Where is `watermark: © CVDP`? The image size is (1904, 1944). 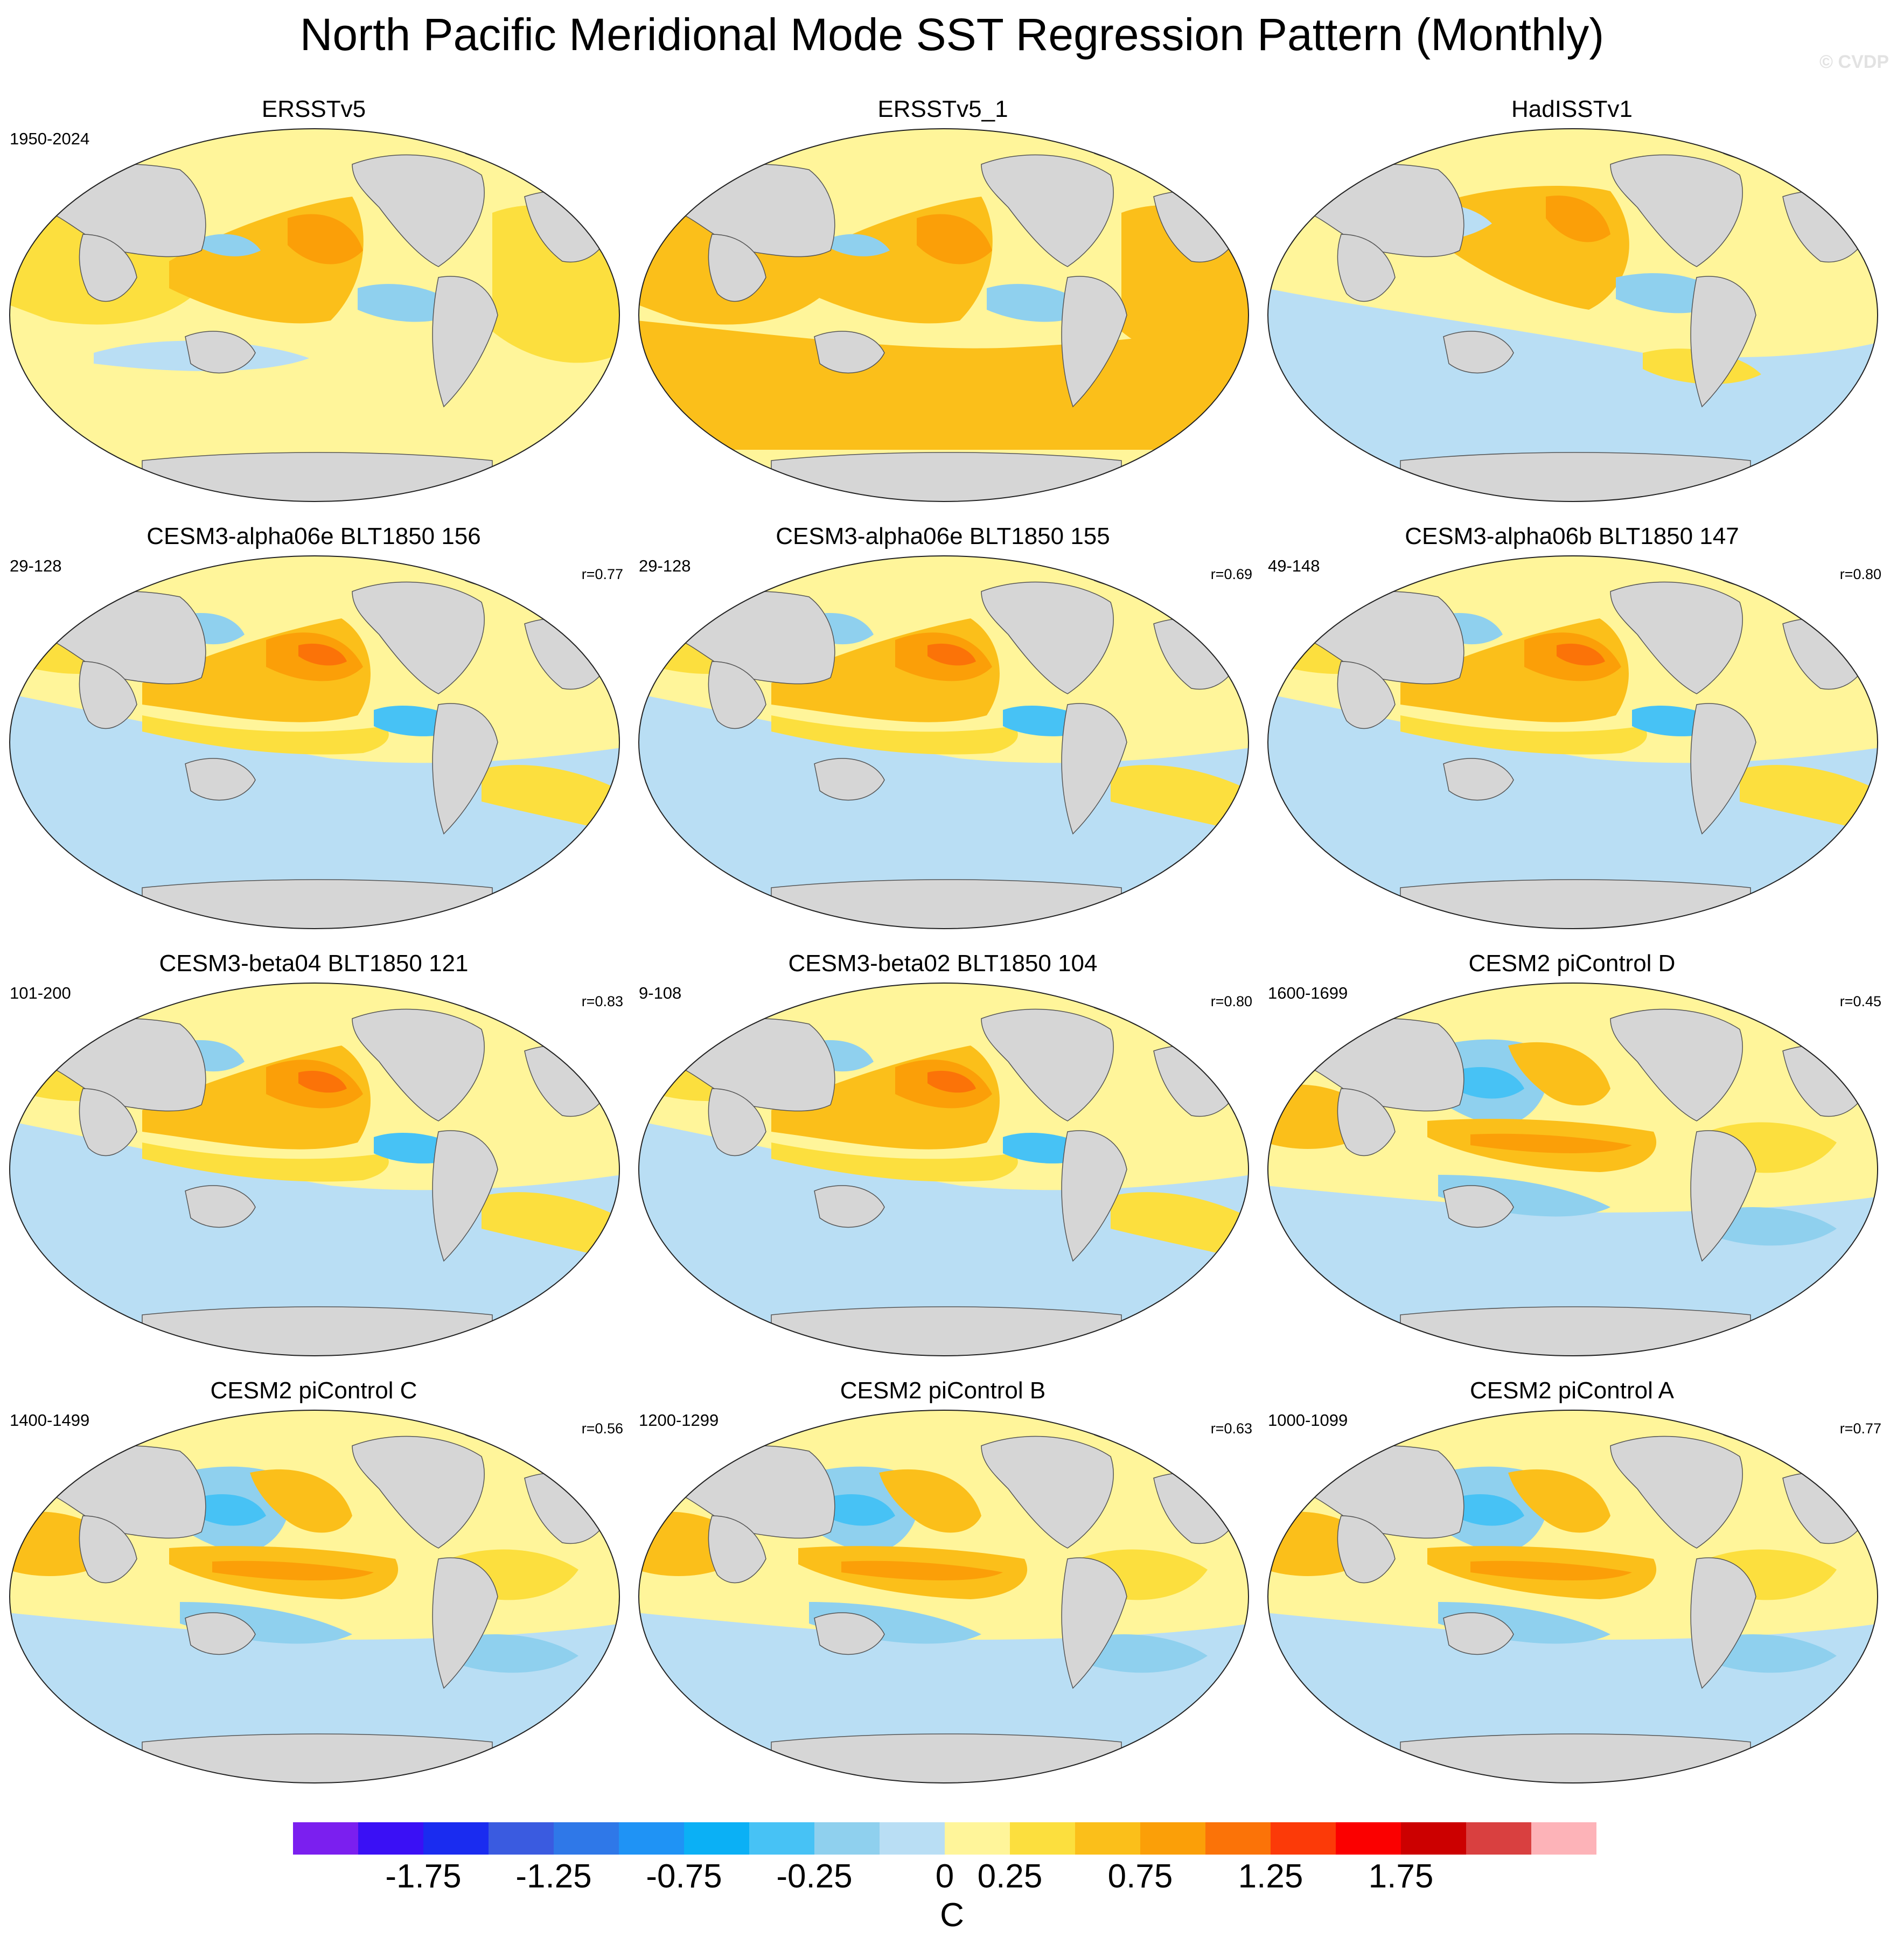 watermark: © CVDP is located at coordinates (1854, 62).